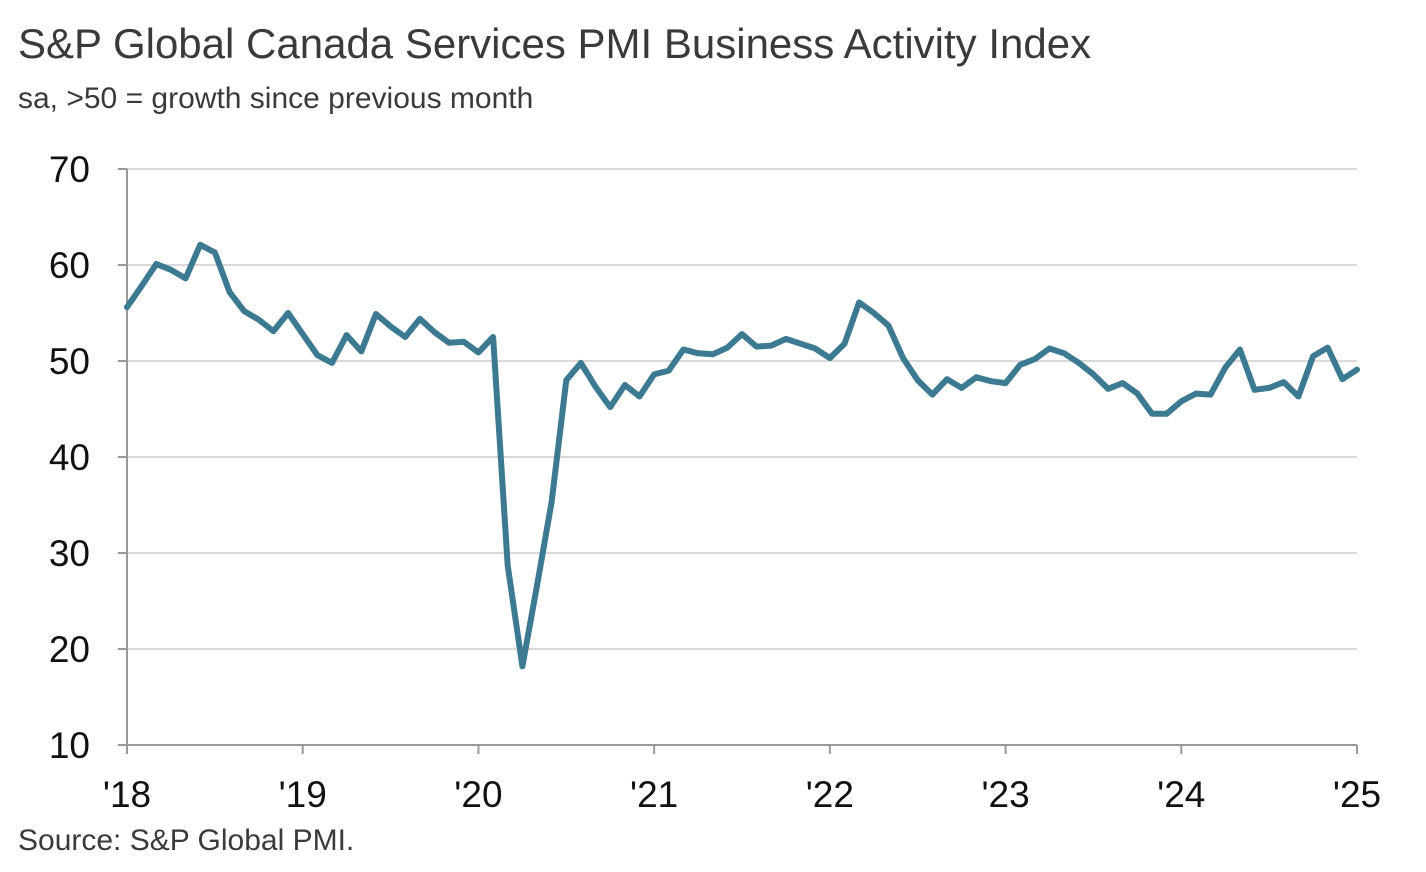 Image resolution: width=1426 pixels, height=872 pixels. I want to click on y-tick-label: 30, so click(69, 553).